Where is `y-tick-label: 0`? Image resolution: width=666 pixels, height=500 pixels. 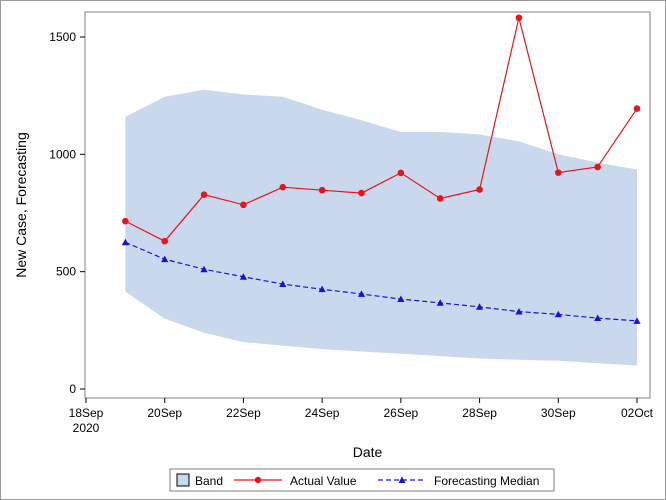
y-tick-label: 0 is located at coordinates (72, 389).